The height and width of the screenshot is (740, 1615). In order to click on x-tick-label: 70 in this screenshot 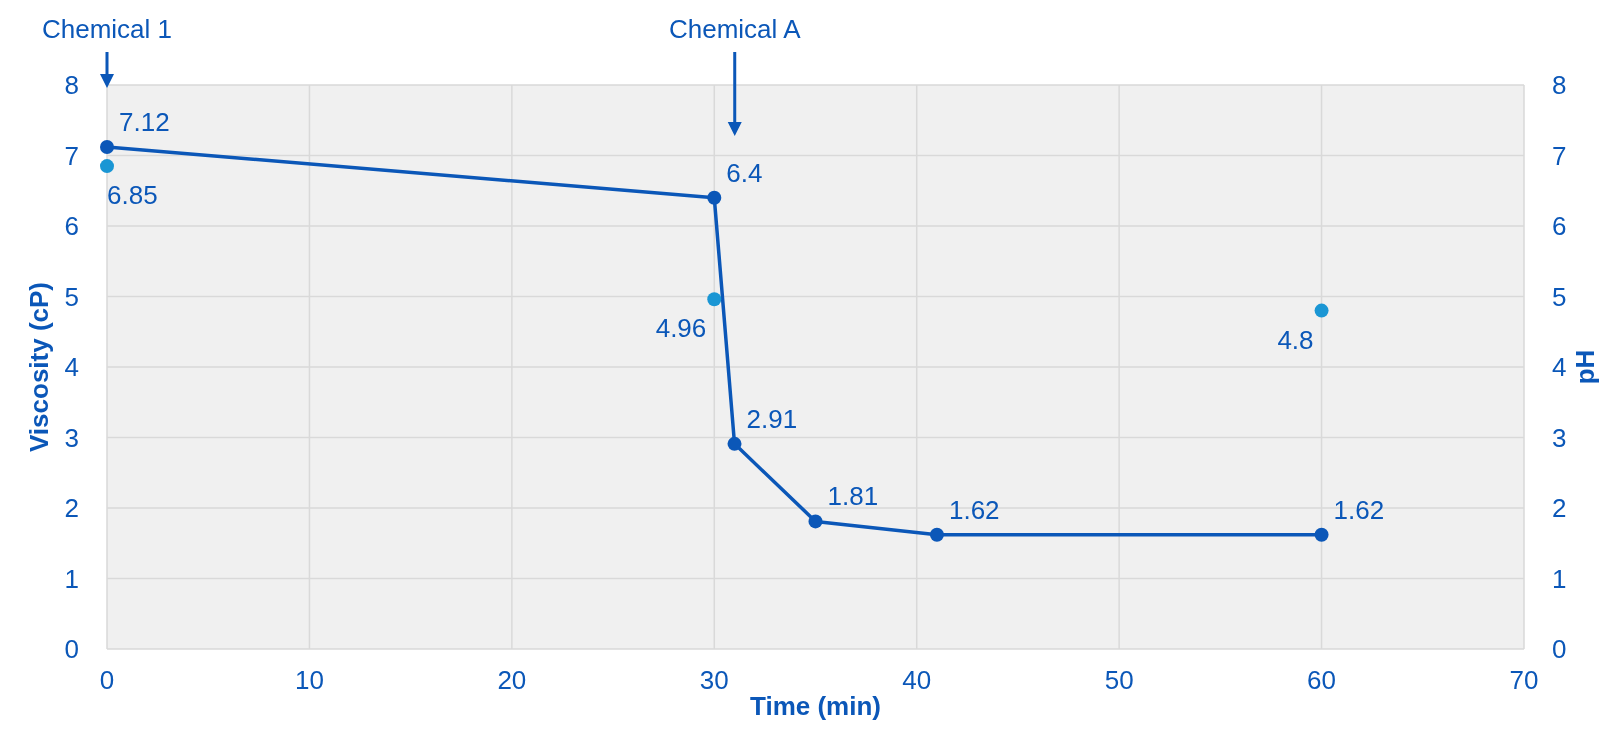, I will do `click(1524, 680)`.